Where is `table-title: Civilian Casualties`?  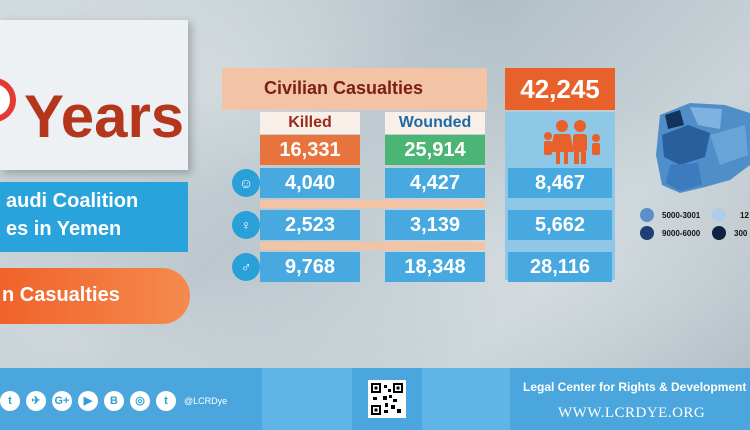
table-title: Civilian Casualties is located at coordinates (344, 88).